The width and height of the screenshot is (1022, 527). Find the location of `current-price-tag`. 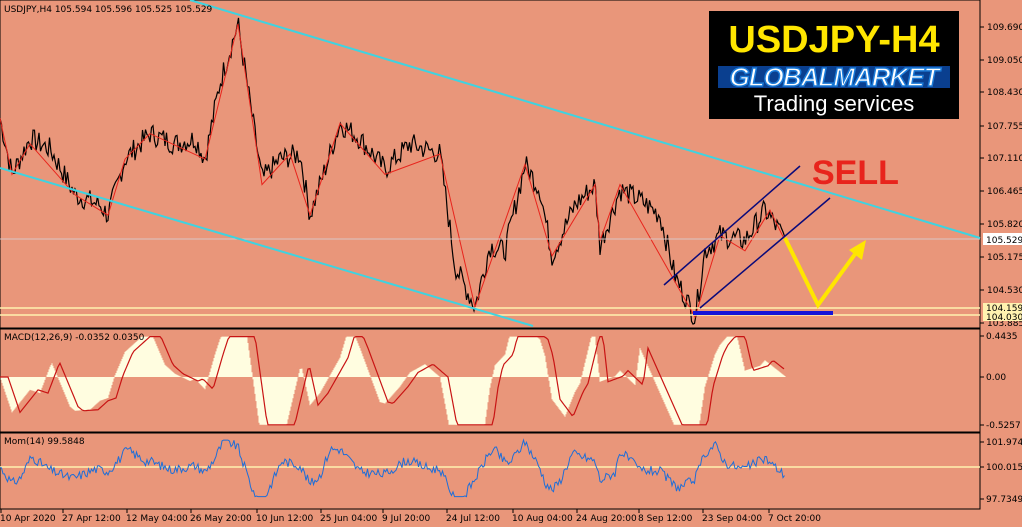

current-price-tag is located at coordinates (1002, 239).